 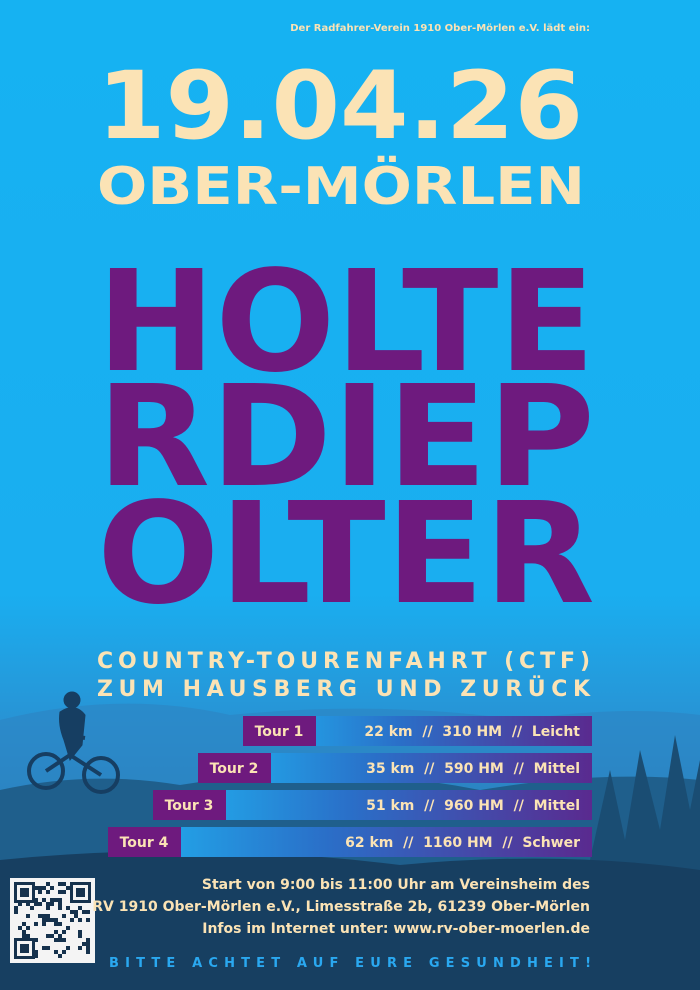 What do you see at coordinates (346, 437) in the screenshot?
I see `title-line: RDIEP` at bounding box center [346, 437].